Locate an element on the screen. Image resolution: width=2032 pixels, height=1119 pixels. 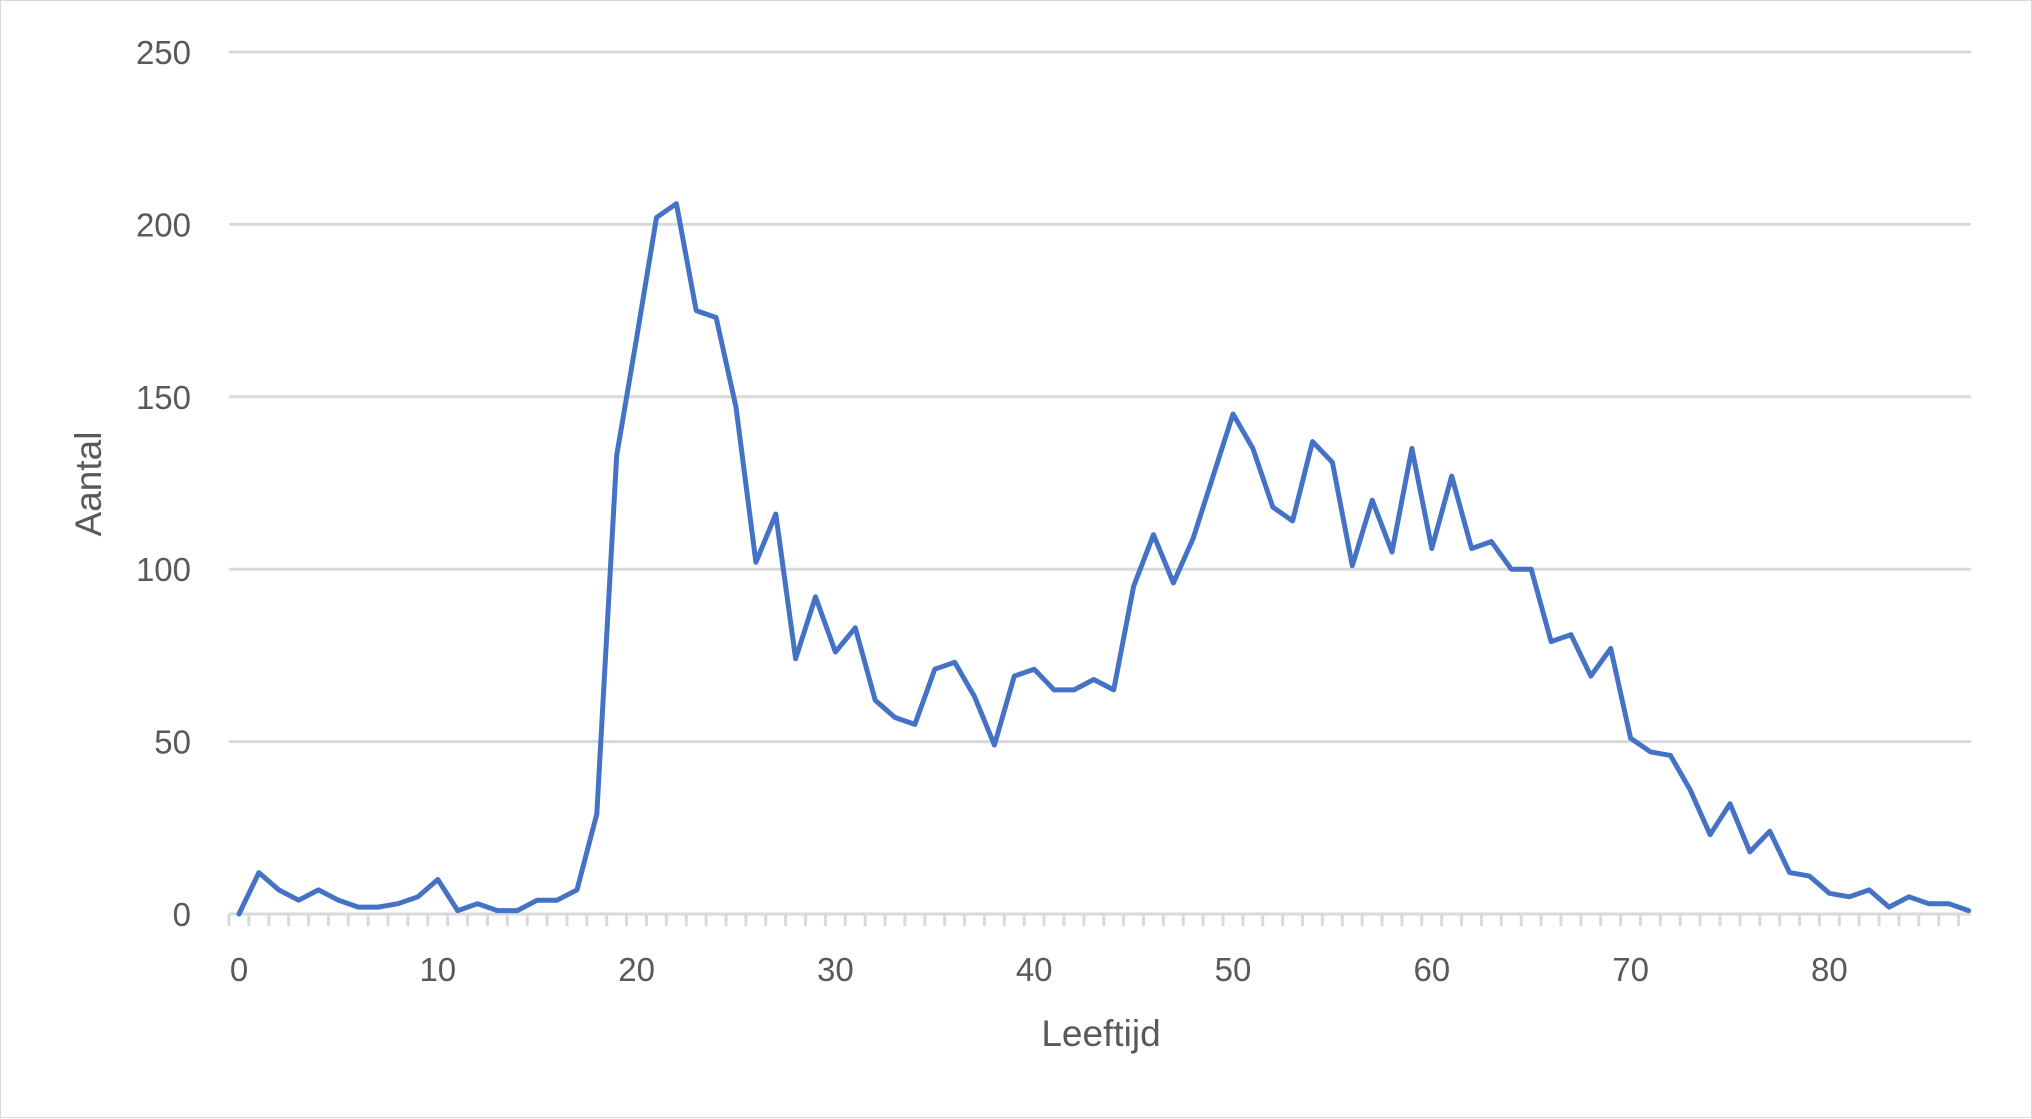
x-axis-title: Leeftijd is located at coordinates (1100, 1033).